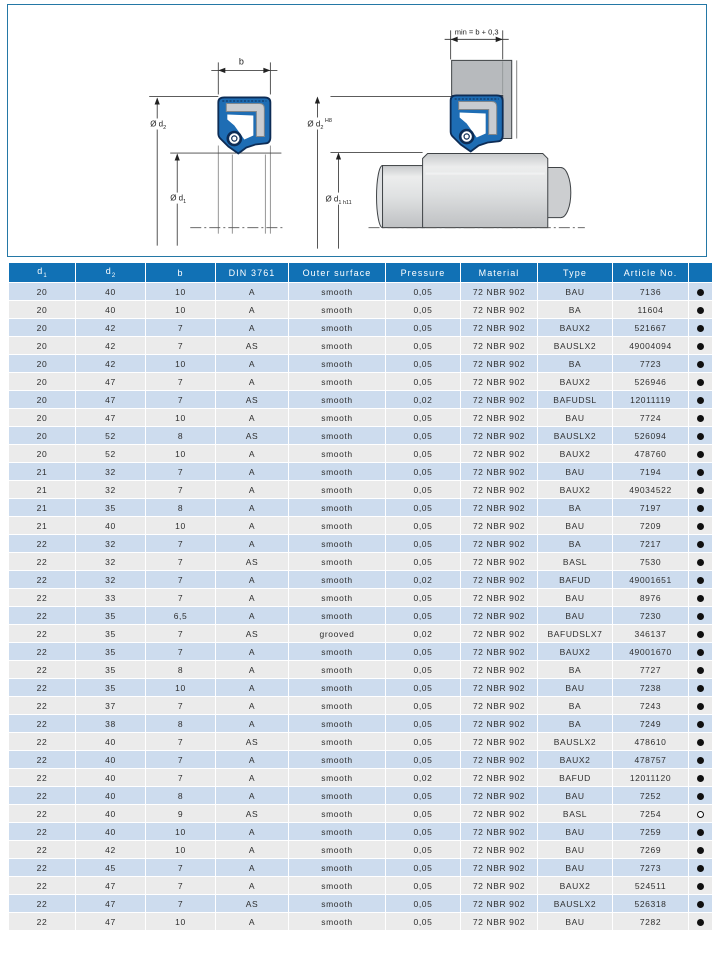 This screenshot has width=720, height=960. What do you see at coordinates (575, 399) in the screenshot?
I see `table-cell: BAFUDSL` at bounding box center [575, 399].